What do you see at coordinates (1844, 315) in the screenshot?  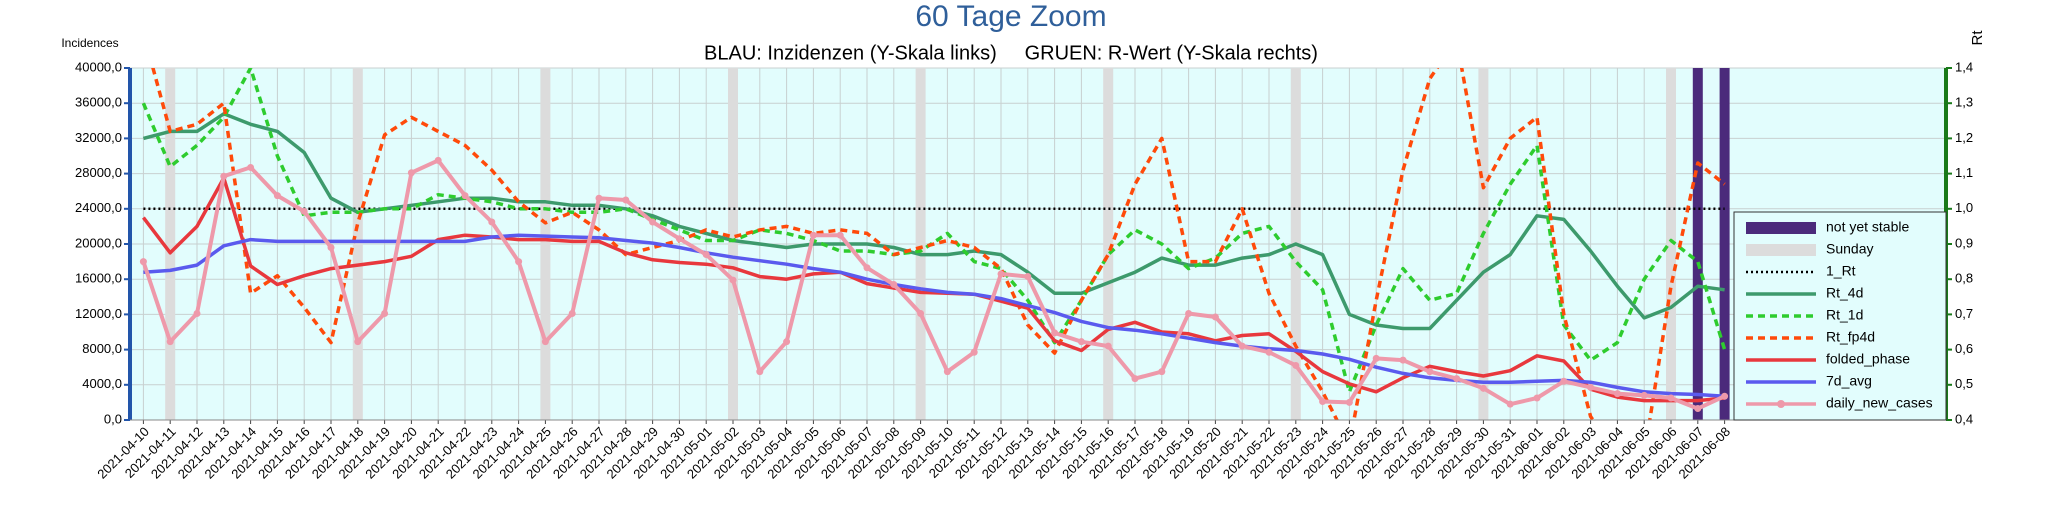 I see `legend-label: Rt_1d` at bounding box center [1844, 315].